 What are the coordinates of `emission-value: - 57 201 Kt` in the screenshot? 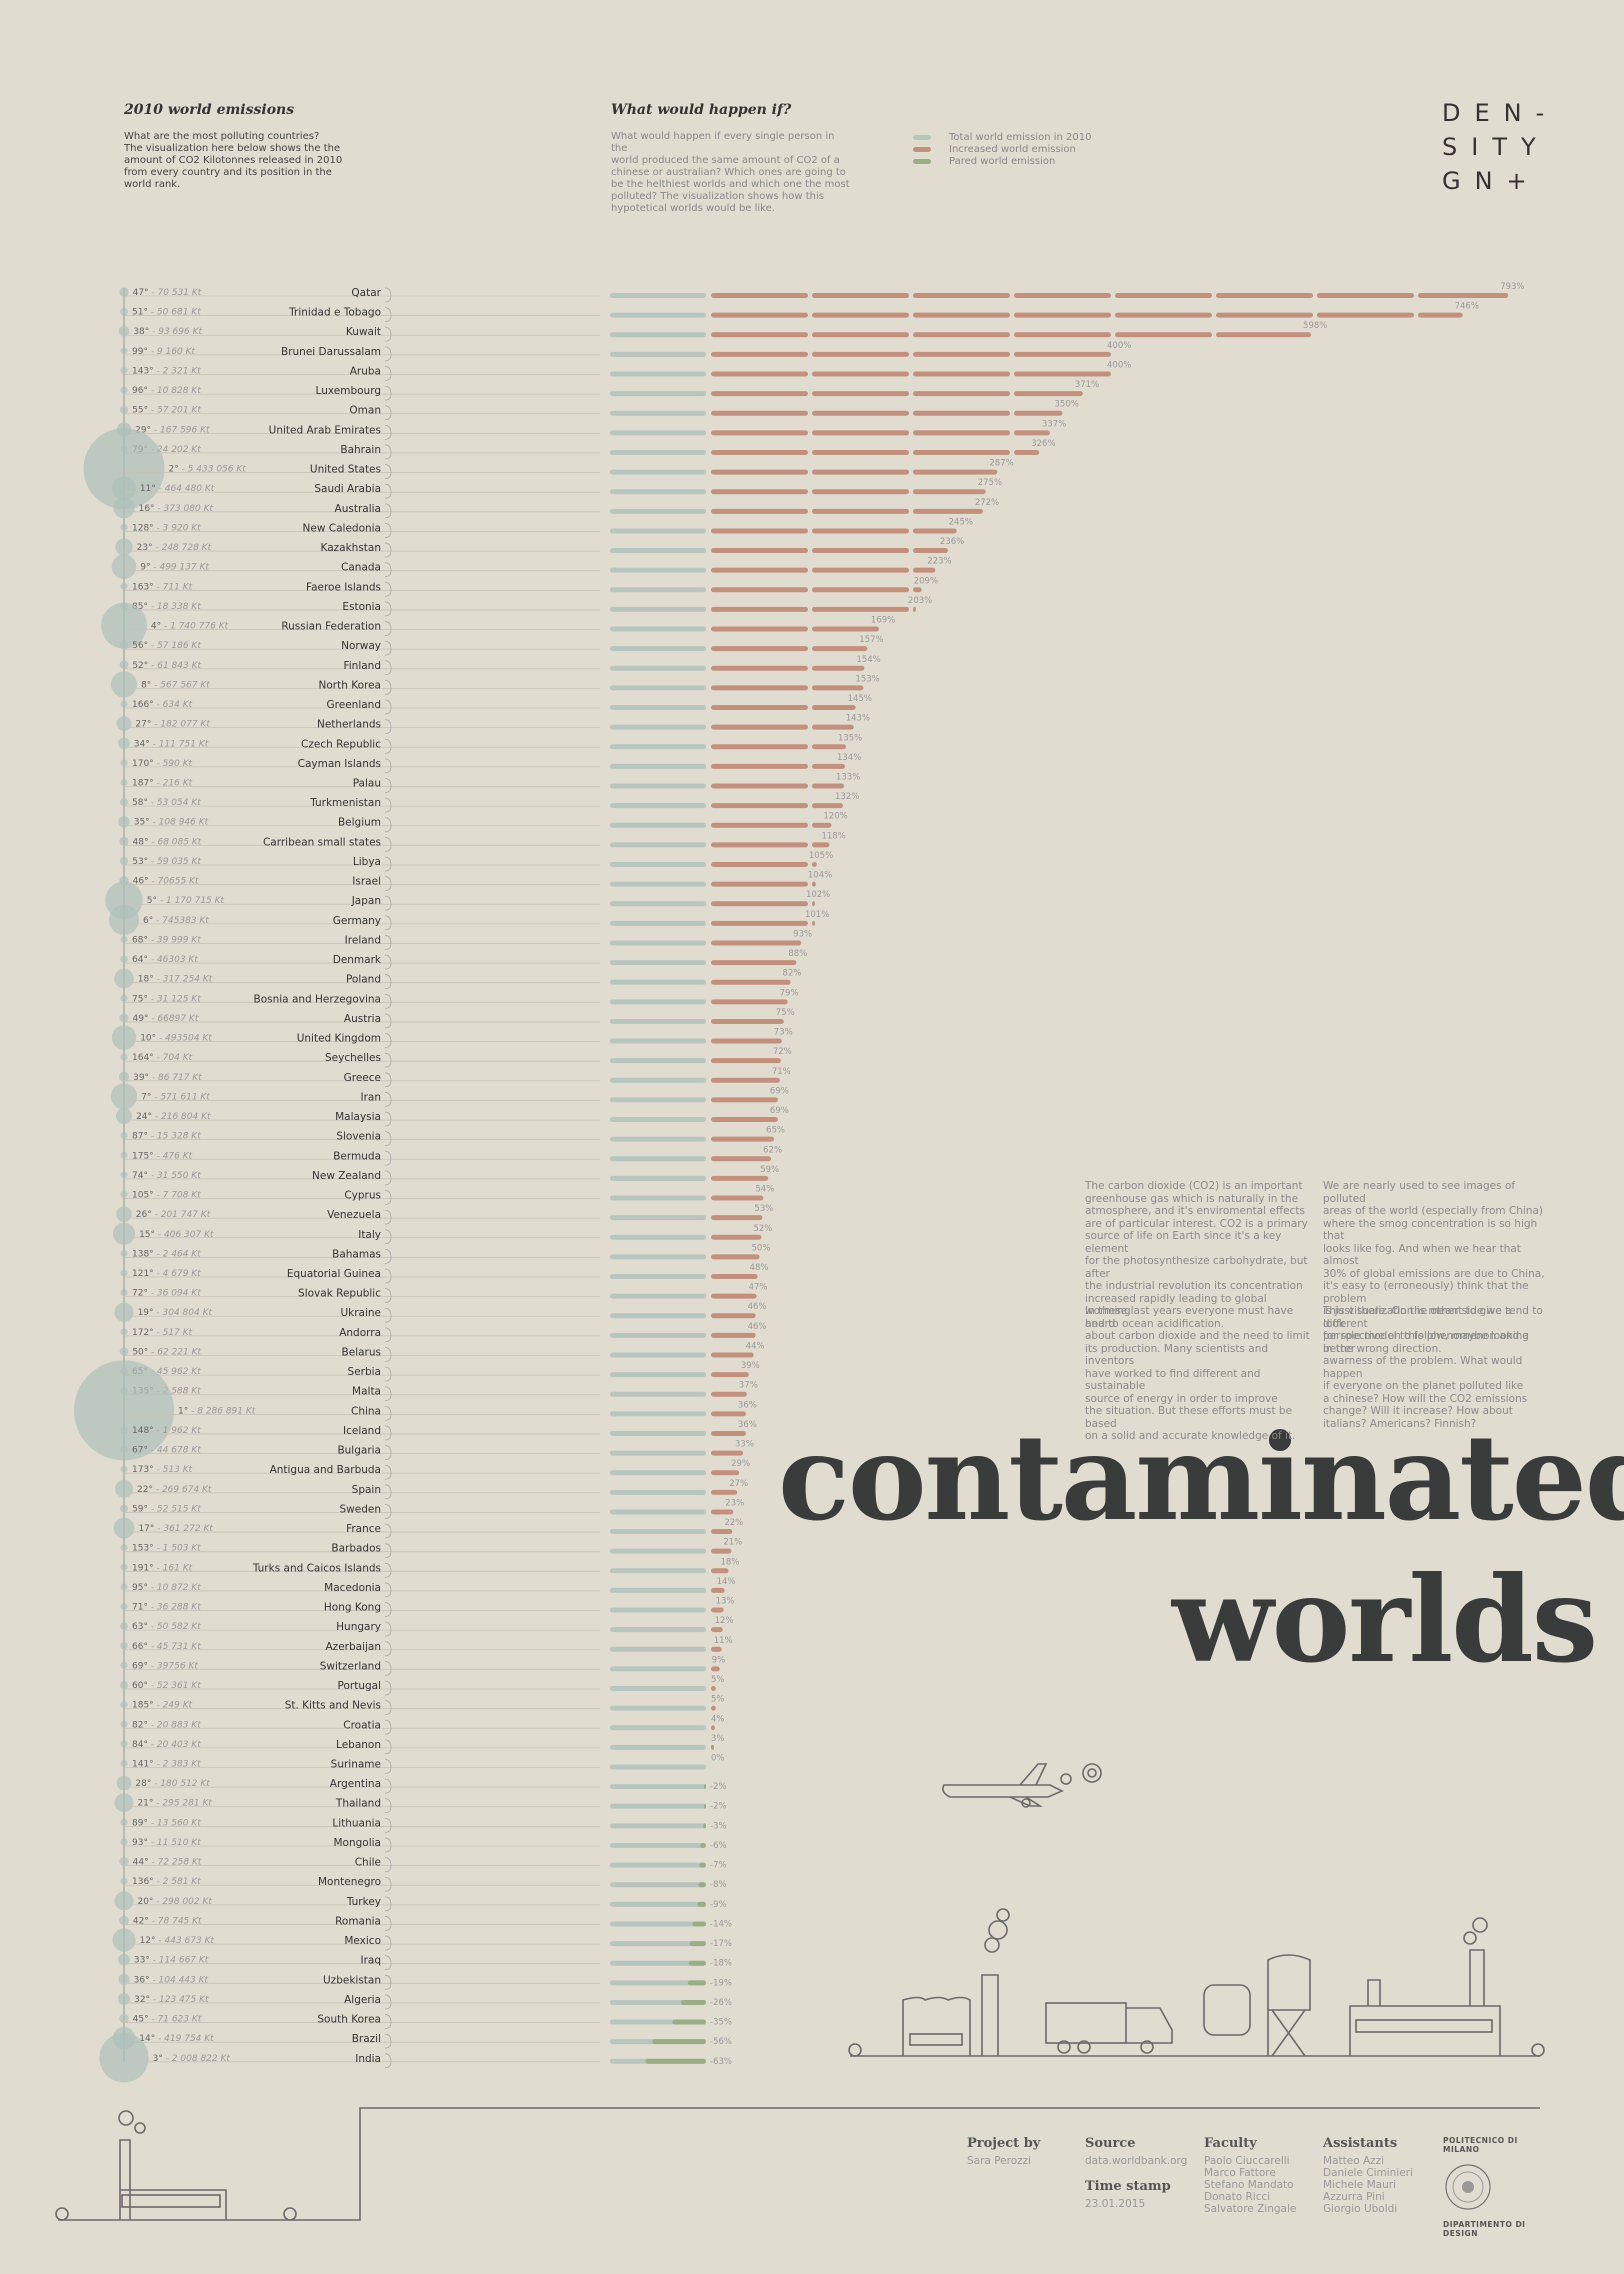 It's located at (176, 411).